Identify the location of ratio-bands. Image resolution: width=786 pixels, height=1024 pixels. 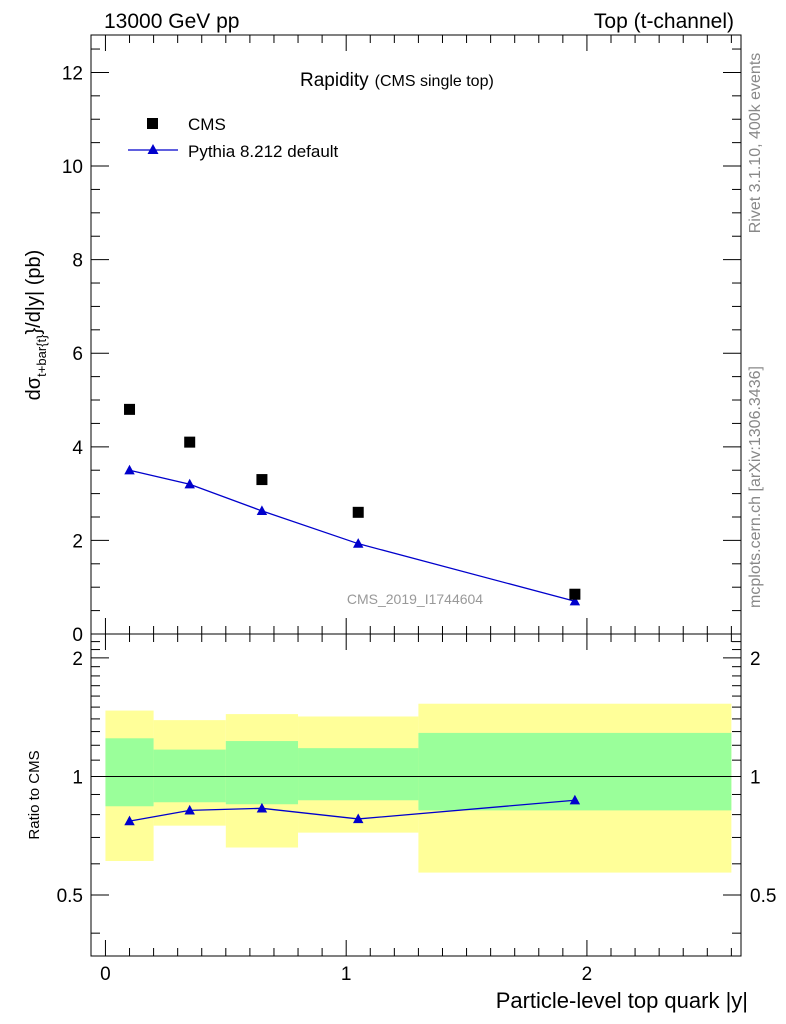
(418, 788).